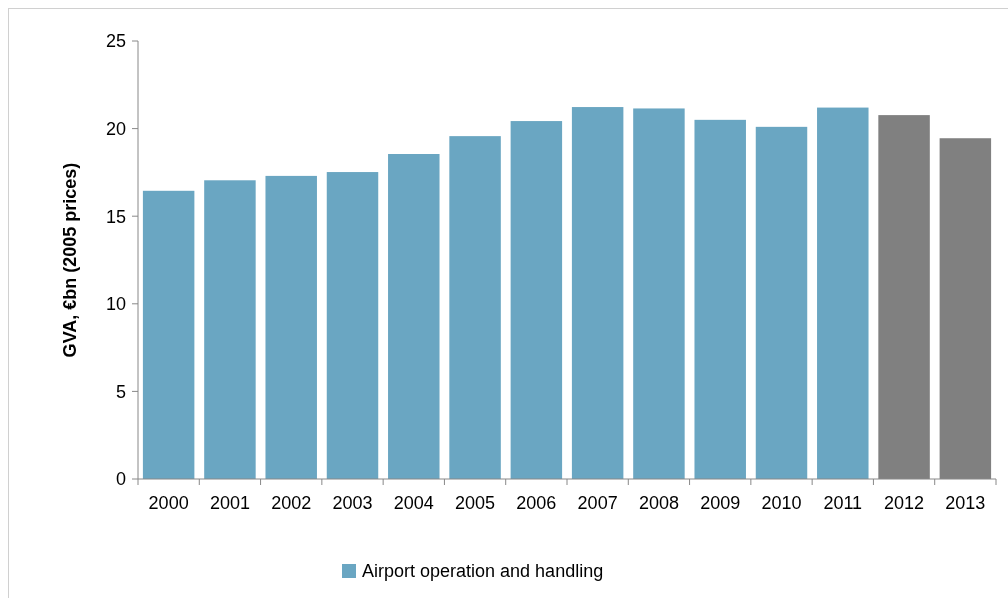 This screenshot has width=1008, height=598. I want to click on x-tick-label: 2012, so click(904, 503).